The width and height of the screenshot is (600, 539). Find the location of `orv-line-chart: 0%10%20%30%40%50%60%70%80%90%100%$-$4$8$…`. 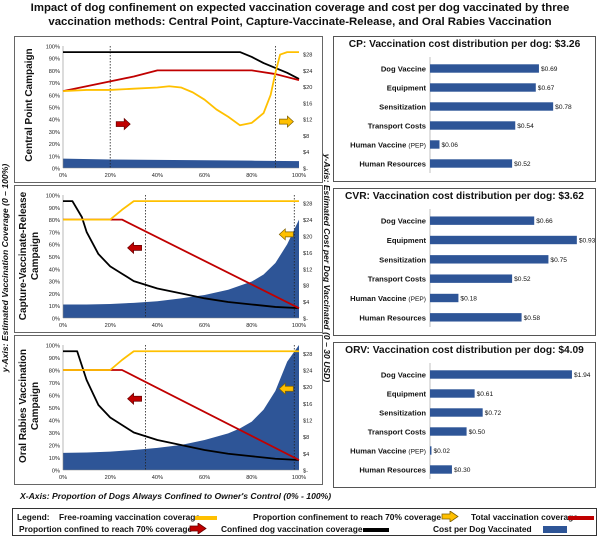

orv-line-chart: 0%10%20%30%40%50%60%70%80%90%100%$-$4$8$… is located at coordinates (179, 413).